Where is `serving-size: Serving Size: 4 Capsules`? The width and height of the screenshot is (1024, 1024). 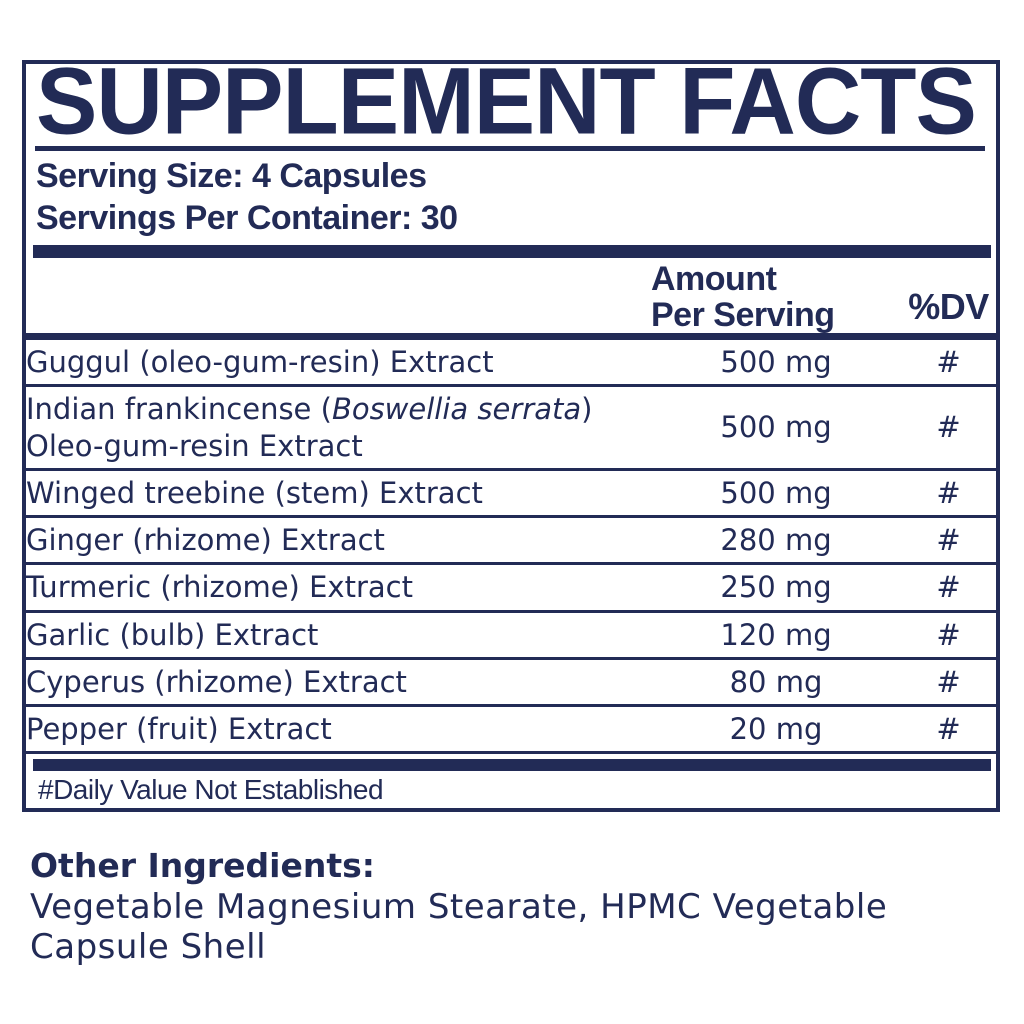 serving-size: Serving Size: 4 Capsules is located at coordinates (231, 176).